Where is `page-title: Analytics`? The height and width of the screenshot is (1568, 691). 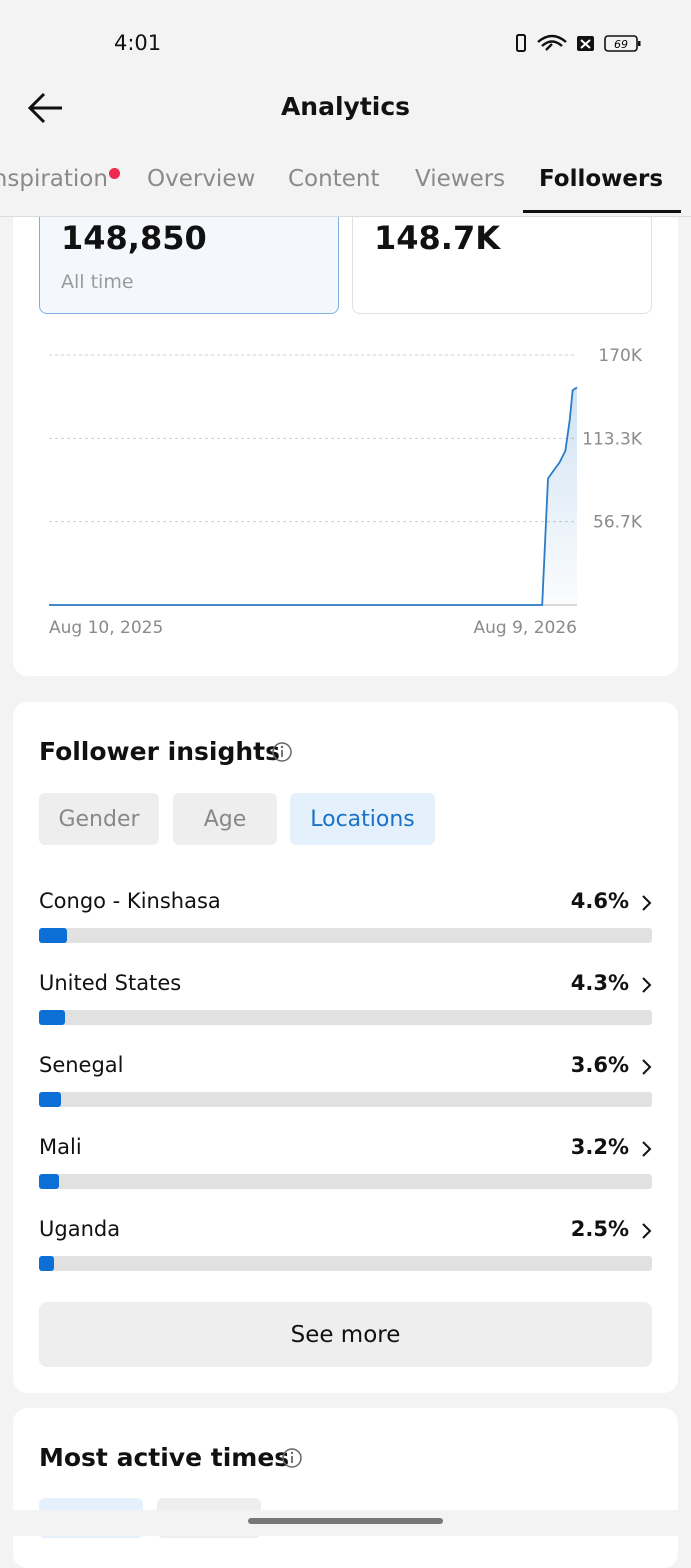 page-title: Analytics is located at coordinates (345, 106).